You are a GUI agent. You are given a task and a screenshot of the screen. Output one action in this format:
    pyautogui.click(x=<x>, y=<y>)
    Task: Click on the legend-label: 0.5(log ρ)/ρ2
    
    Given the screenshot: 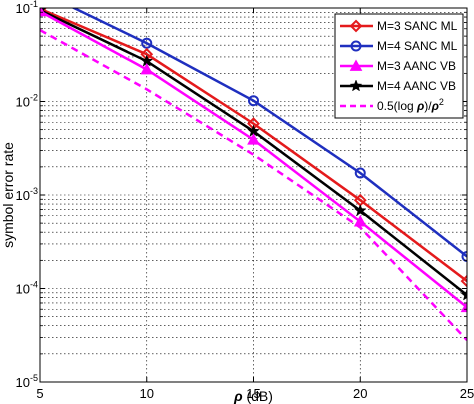 What is the action you would take?
    pyautogui.click(x=410, y=105)
    